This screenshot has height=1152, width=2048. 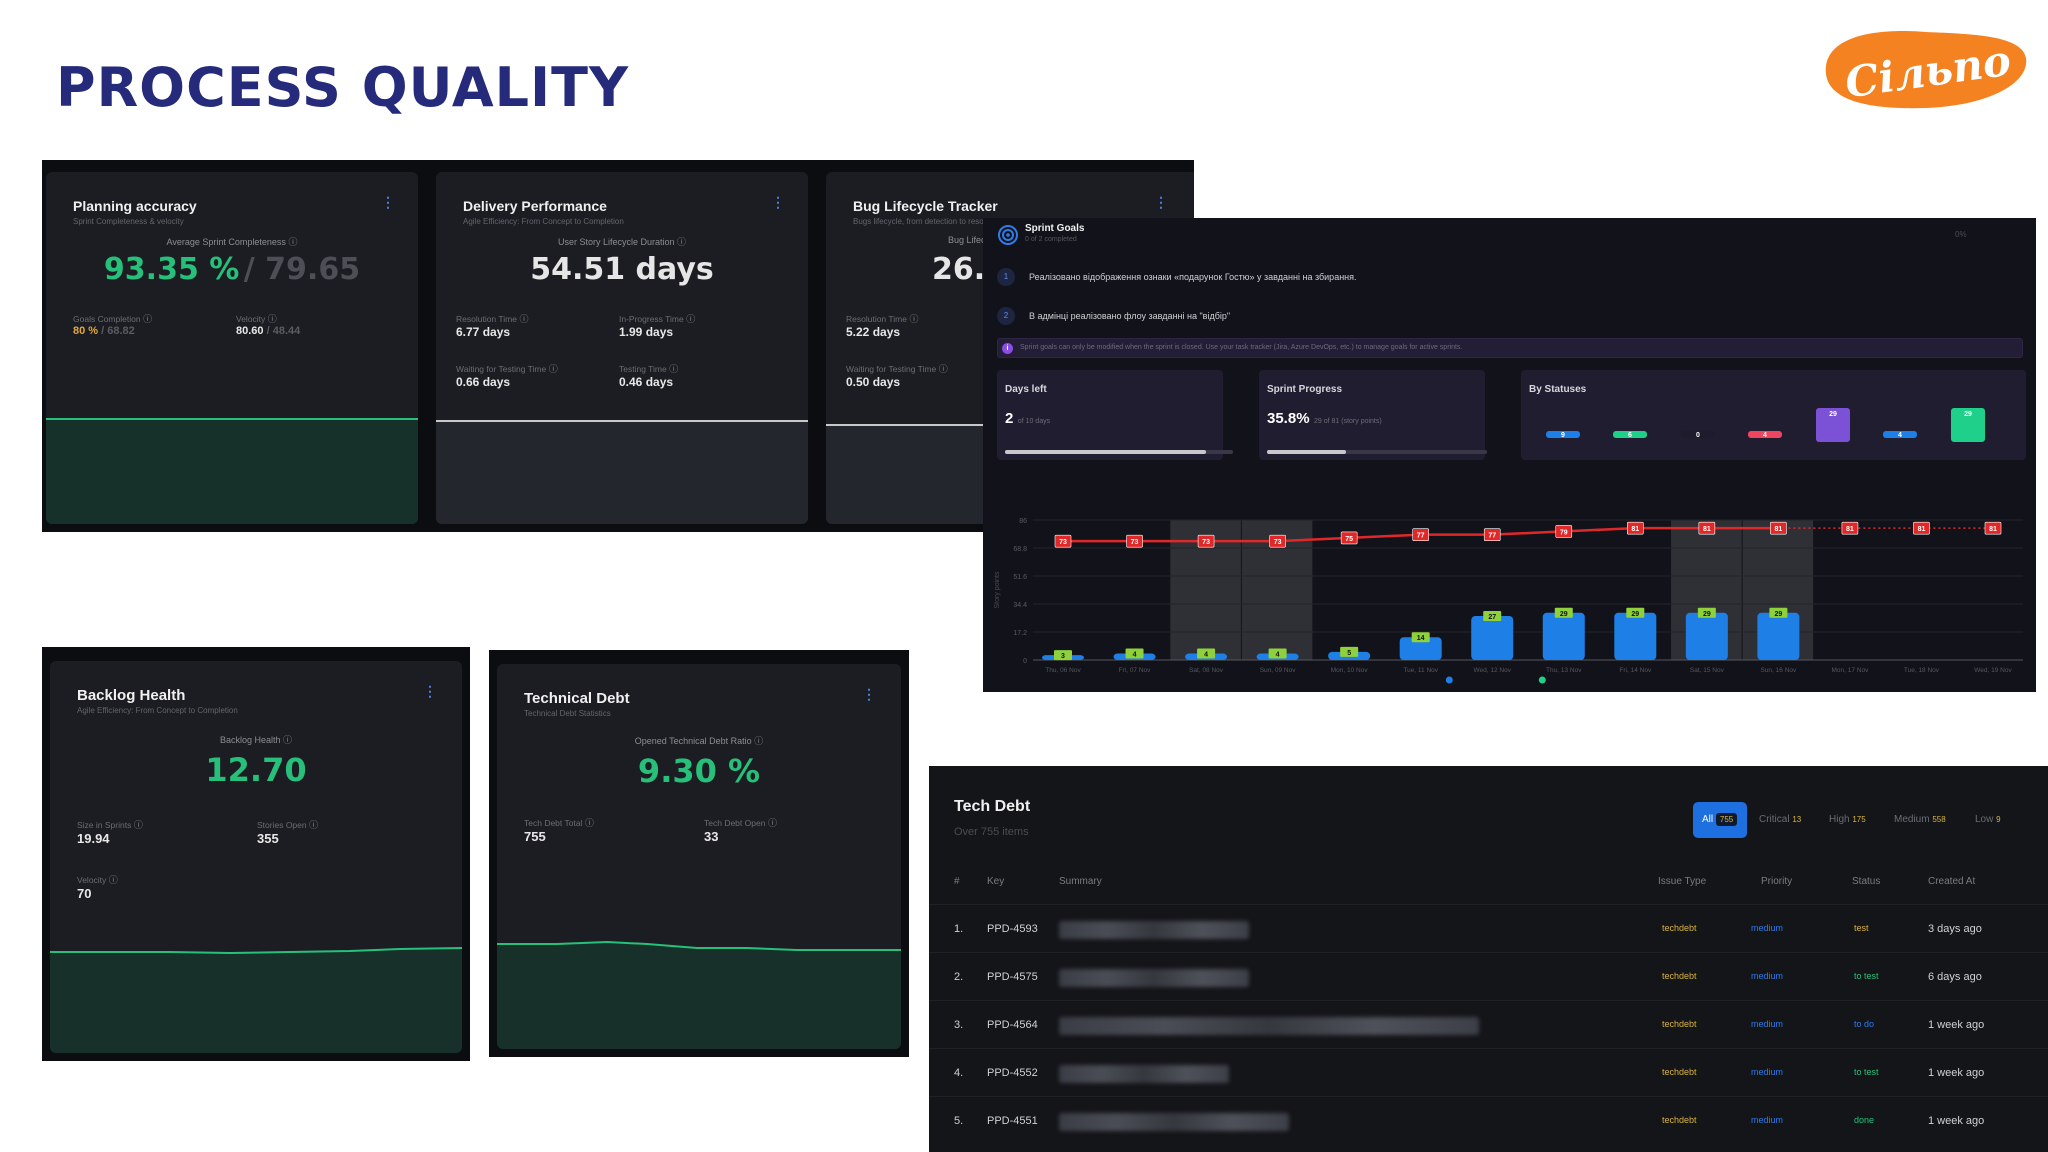 I want to click on x-tick-label: Mon, 10 Nov, so click(x=1350, y=670).